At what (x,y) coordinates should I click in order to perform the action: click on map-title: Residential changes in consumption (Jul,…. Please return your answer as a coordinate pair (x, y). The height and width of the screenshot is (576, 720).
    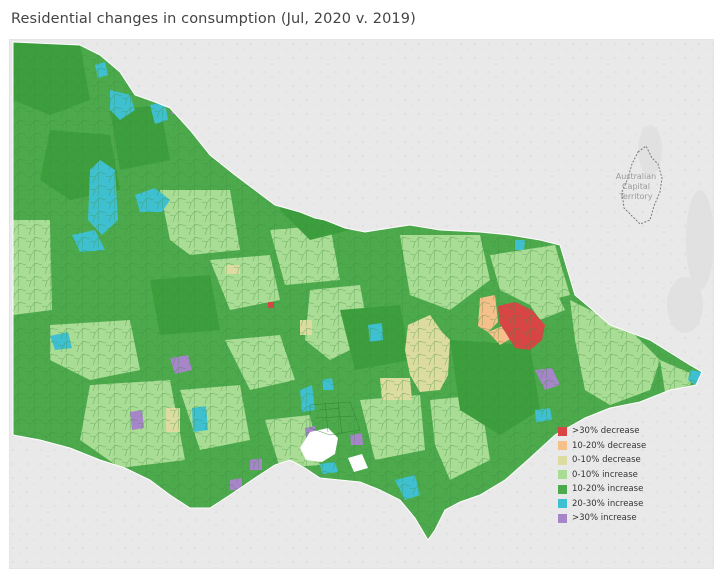
    Looking at the image, I should click on (213, 19).